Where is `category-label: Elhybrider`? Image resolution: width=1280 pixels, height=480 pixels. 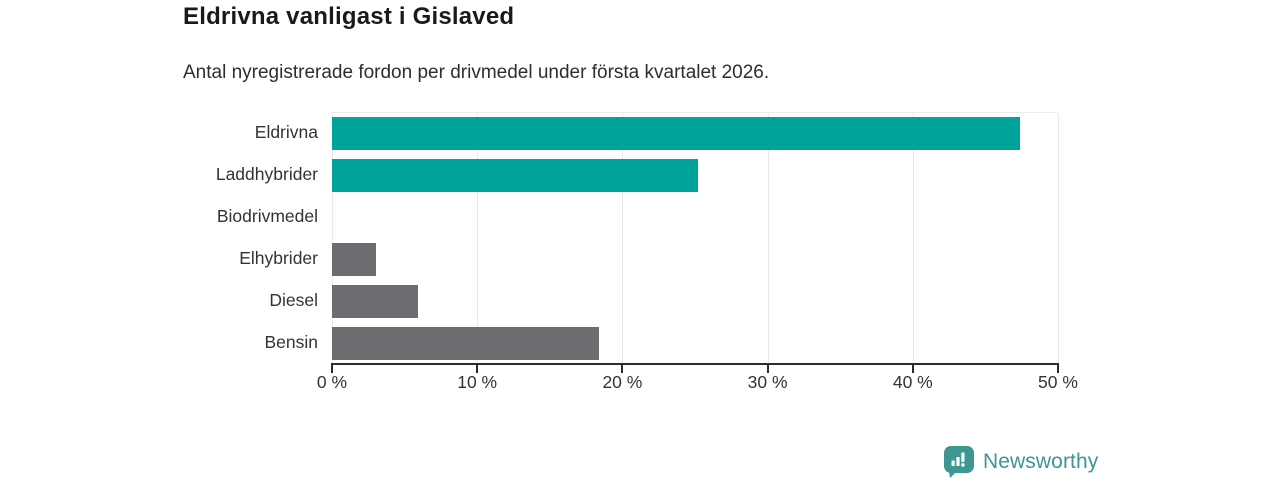
category-label: Elhybrider is located at coordinates (278, 257).